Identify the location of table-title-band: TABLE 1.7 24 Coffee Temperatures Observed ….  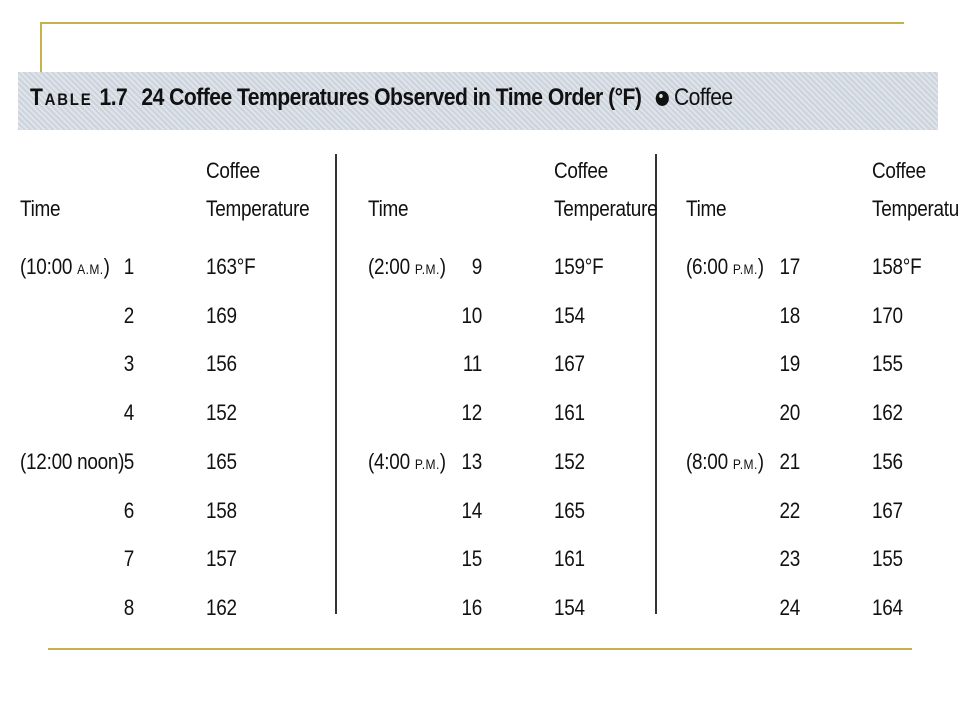
(478, 101).